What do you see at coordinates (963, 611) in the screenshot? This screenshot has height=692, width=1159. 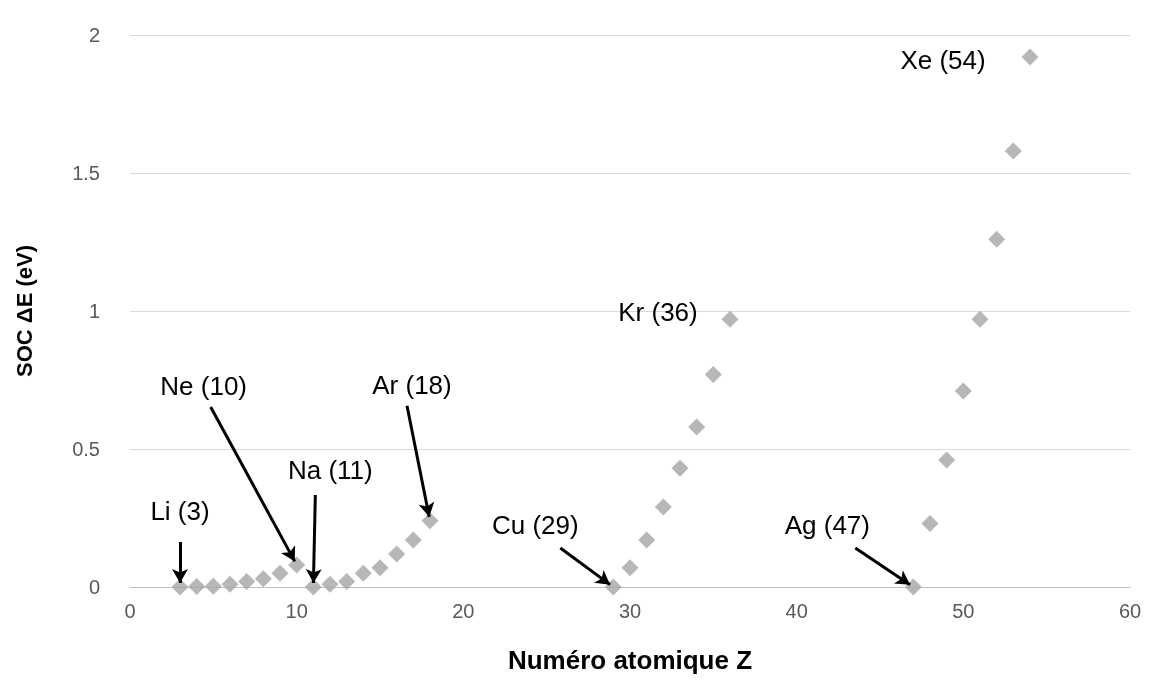 I see `x-tick-label: 50` at bounding box center [963, 611].